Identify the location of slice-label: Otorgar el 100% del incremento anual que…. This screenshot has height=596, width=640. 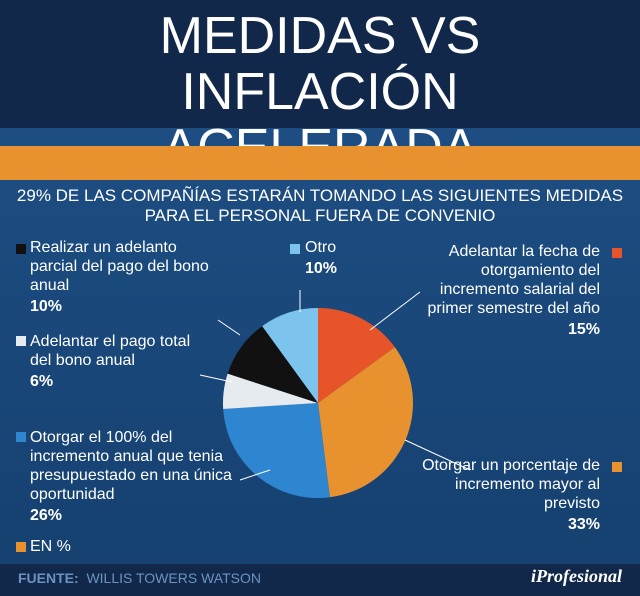
(140, 476).